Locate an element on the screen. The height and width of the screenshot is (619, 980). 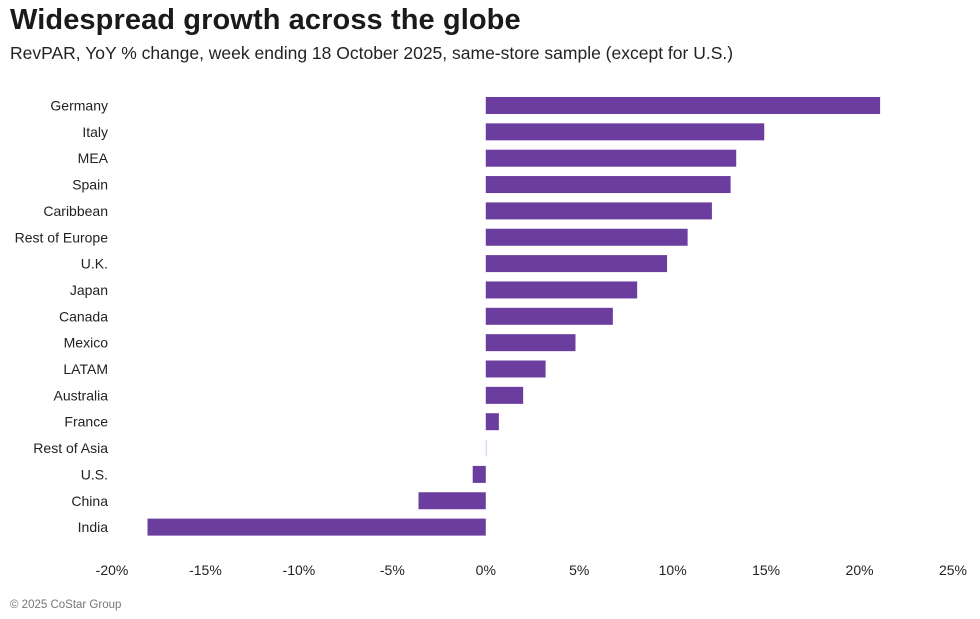
category-label: Australia is located at coordinates (81, 395).